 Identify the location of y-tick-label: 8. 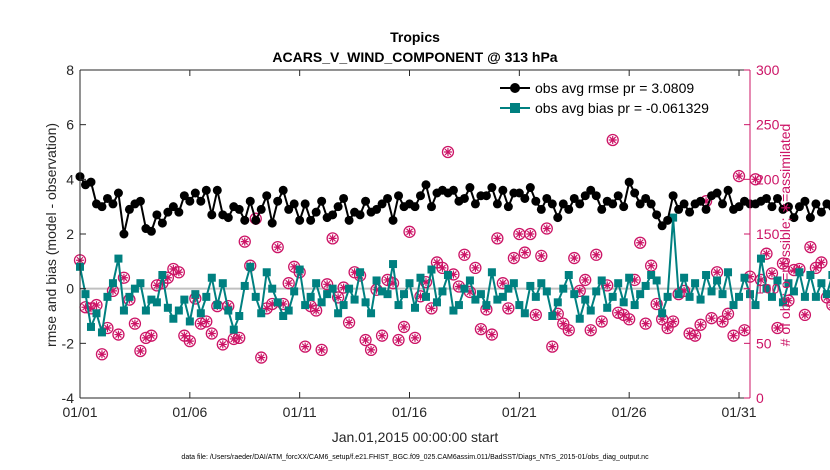
(70, 70).